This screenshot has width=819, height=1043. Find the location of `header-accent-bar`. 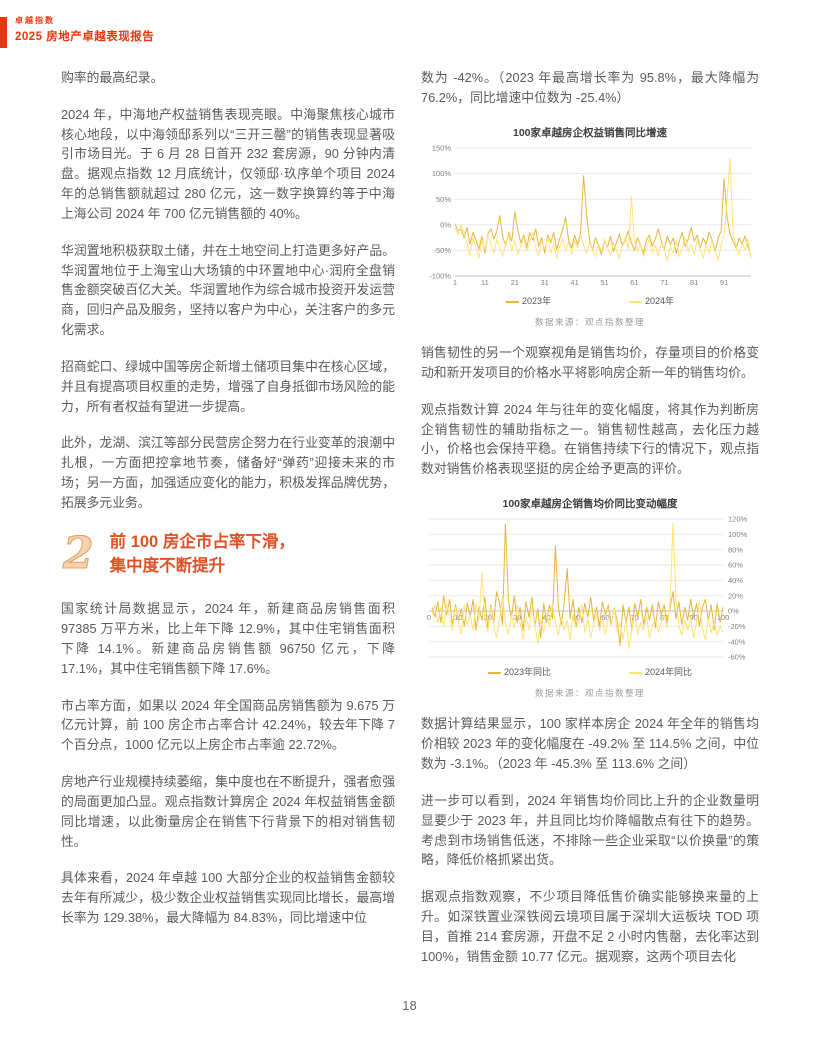

header-accent-bar is located at coordinates (3, 32).